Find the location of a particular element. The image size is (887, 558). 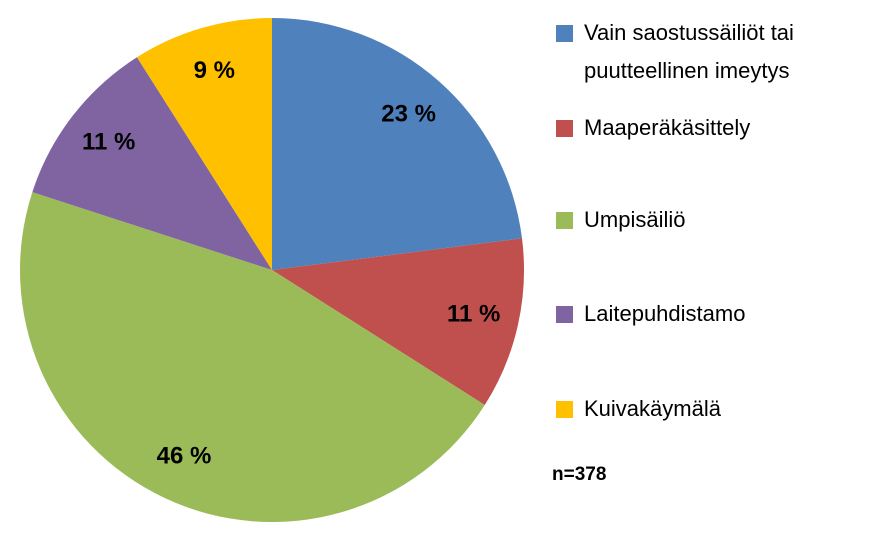

legend-entry: Maaperäkäsittely is located at coordinates (715, 128).